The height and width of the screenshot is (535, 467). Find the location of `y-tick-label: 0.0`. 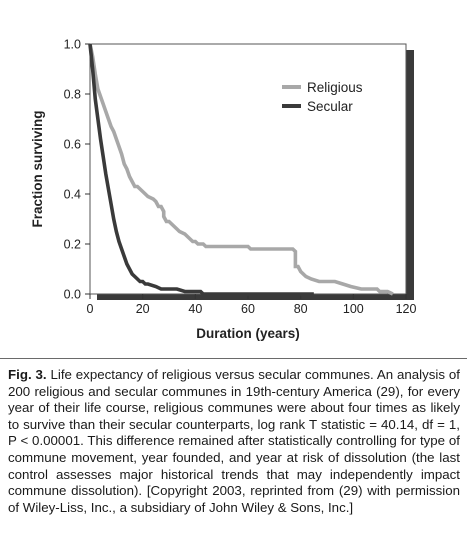

y-tick-label: 0.0 is located at coordinates (72, 295).